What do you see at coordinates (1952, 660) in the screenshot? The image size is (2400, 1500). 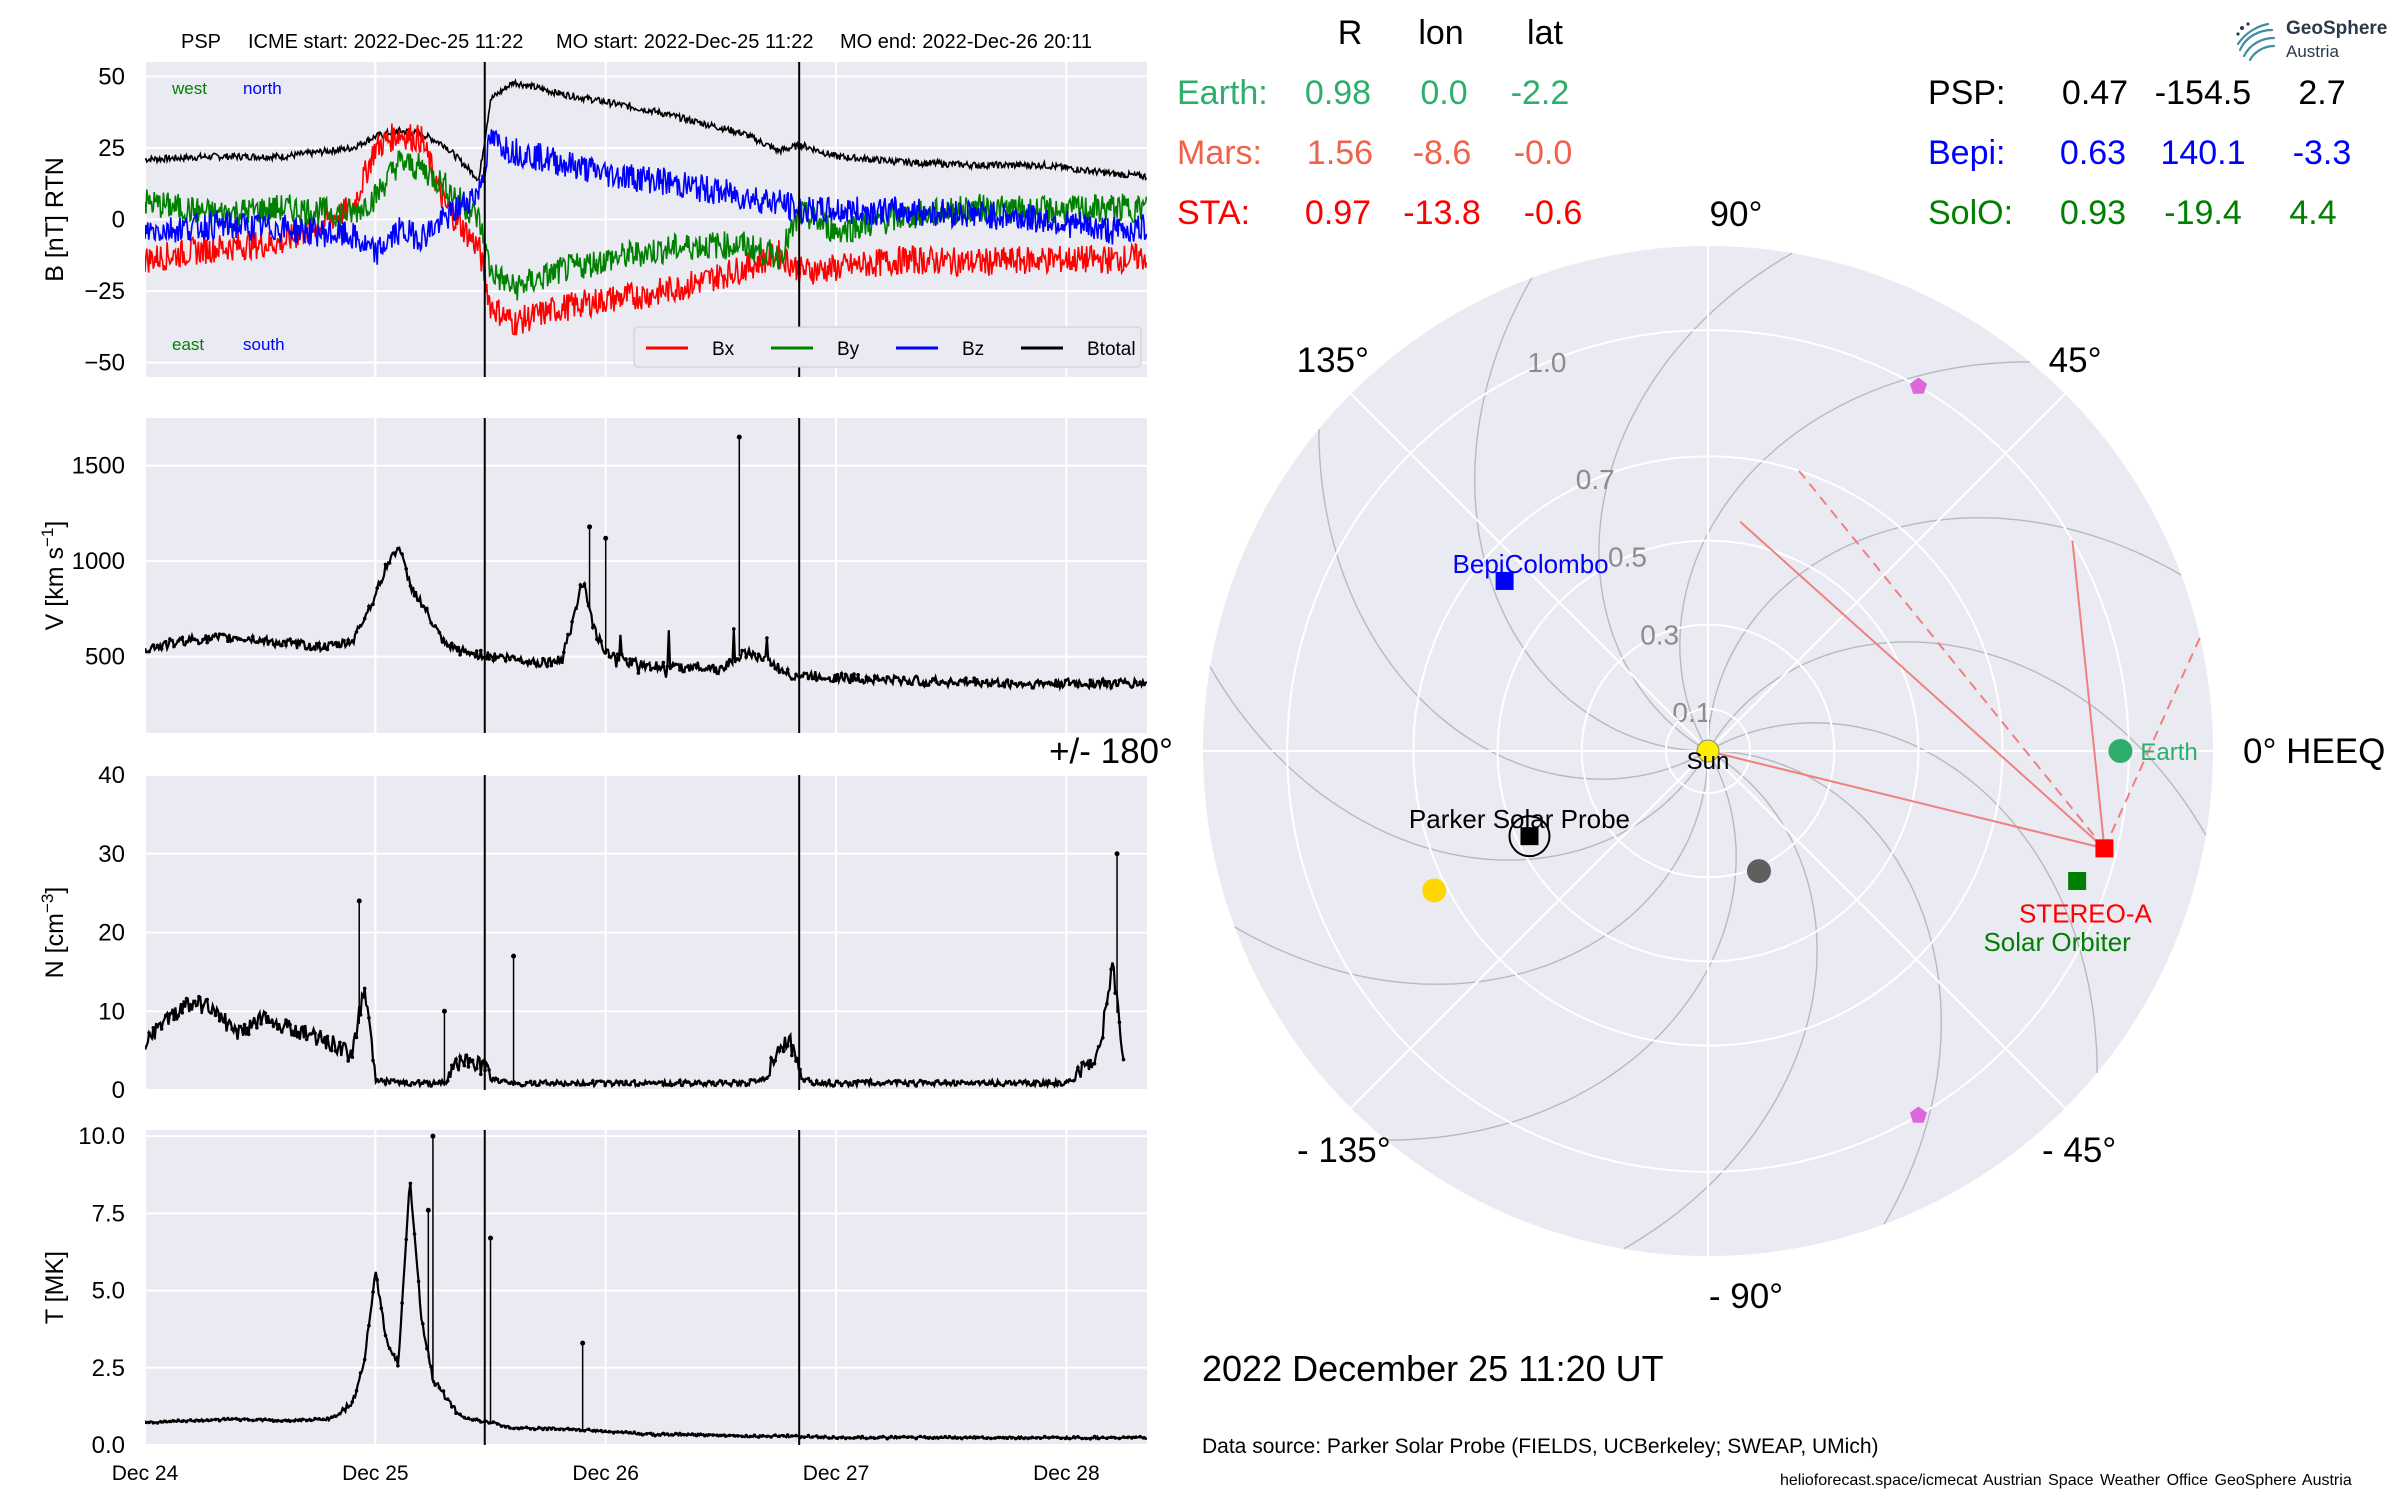 I see `fov-line` at bounding box center [1952, 660].